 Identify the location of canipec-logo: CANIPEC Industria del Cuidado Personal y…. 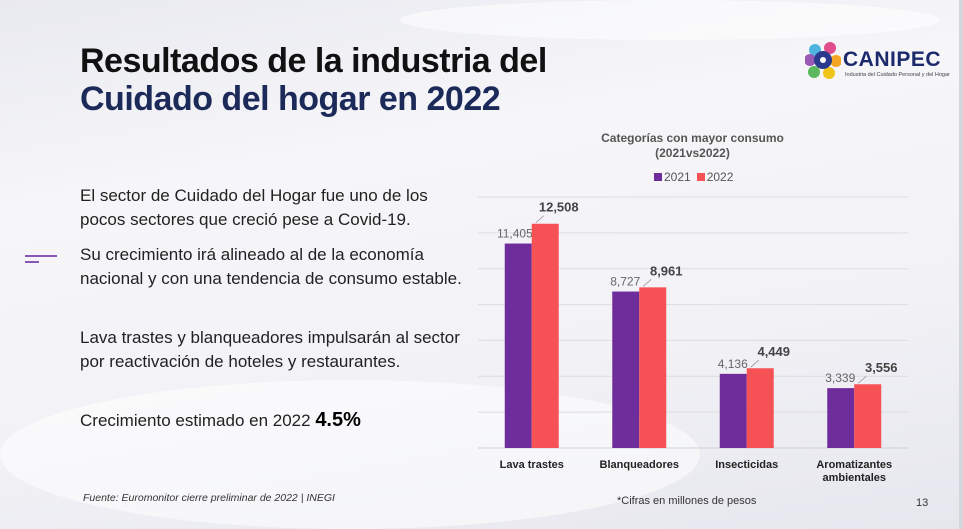
(879, 62).